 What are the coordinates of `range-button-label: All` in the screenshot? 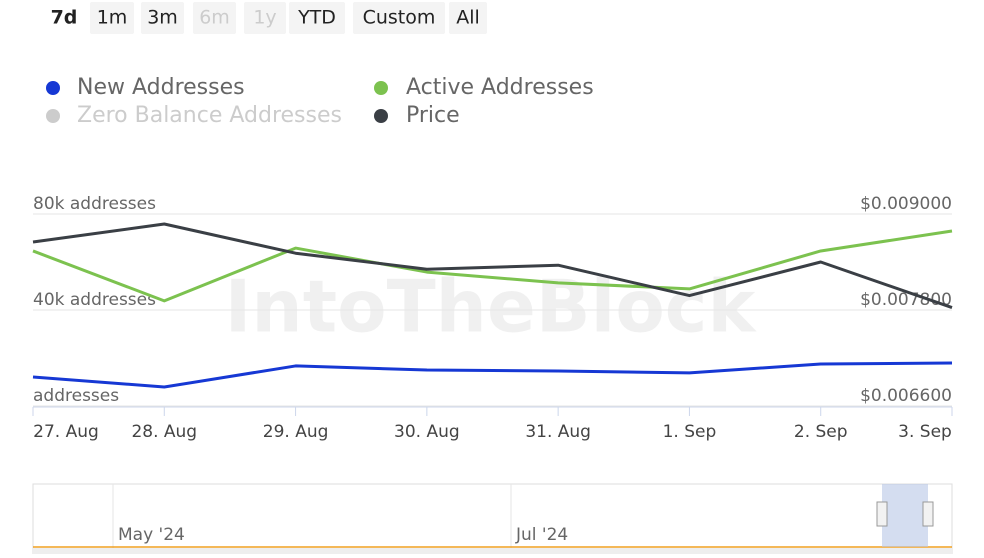 It's located at (468, 18).